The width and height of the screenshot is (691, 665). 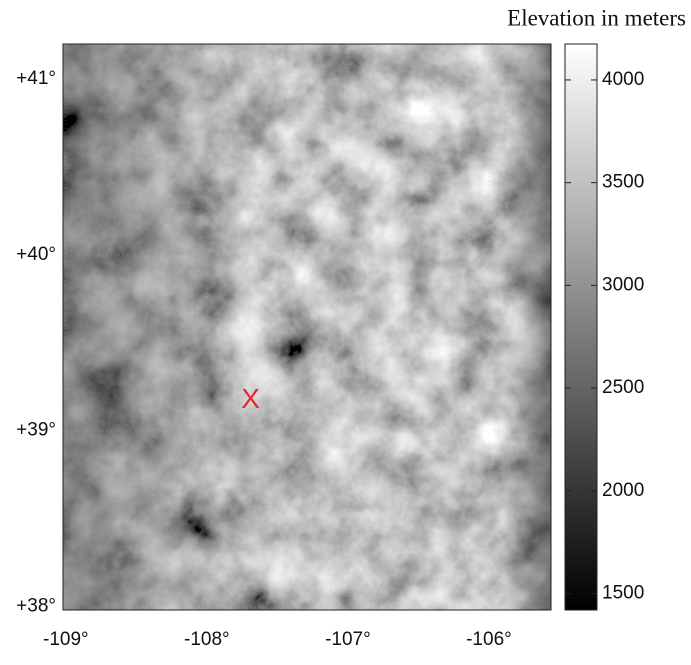 What do you see at coordinates (207, 639) in the screenshot?
I see `x-tick-label: -108°` at bounding box center [207, 639].